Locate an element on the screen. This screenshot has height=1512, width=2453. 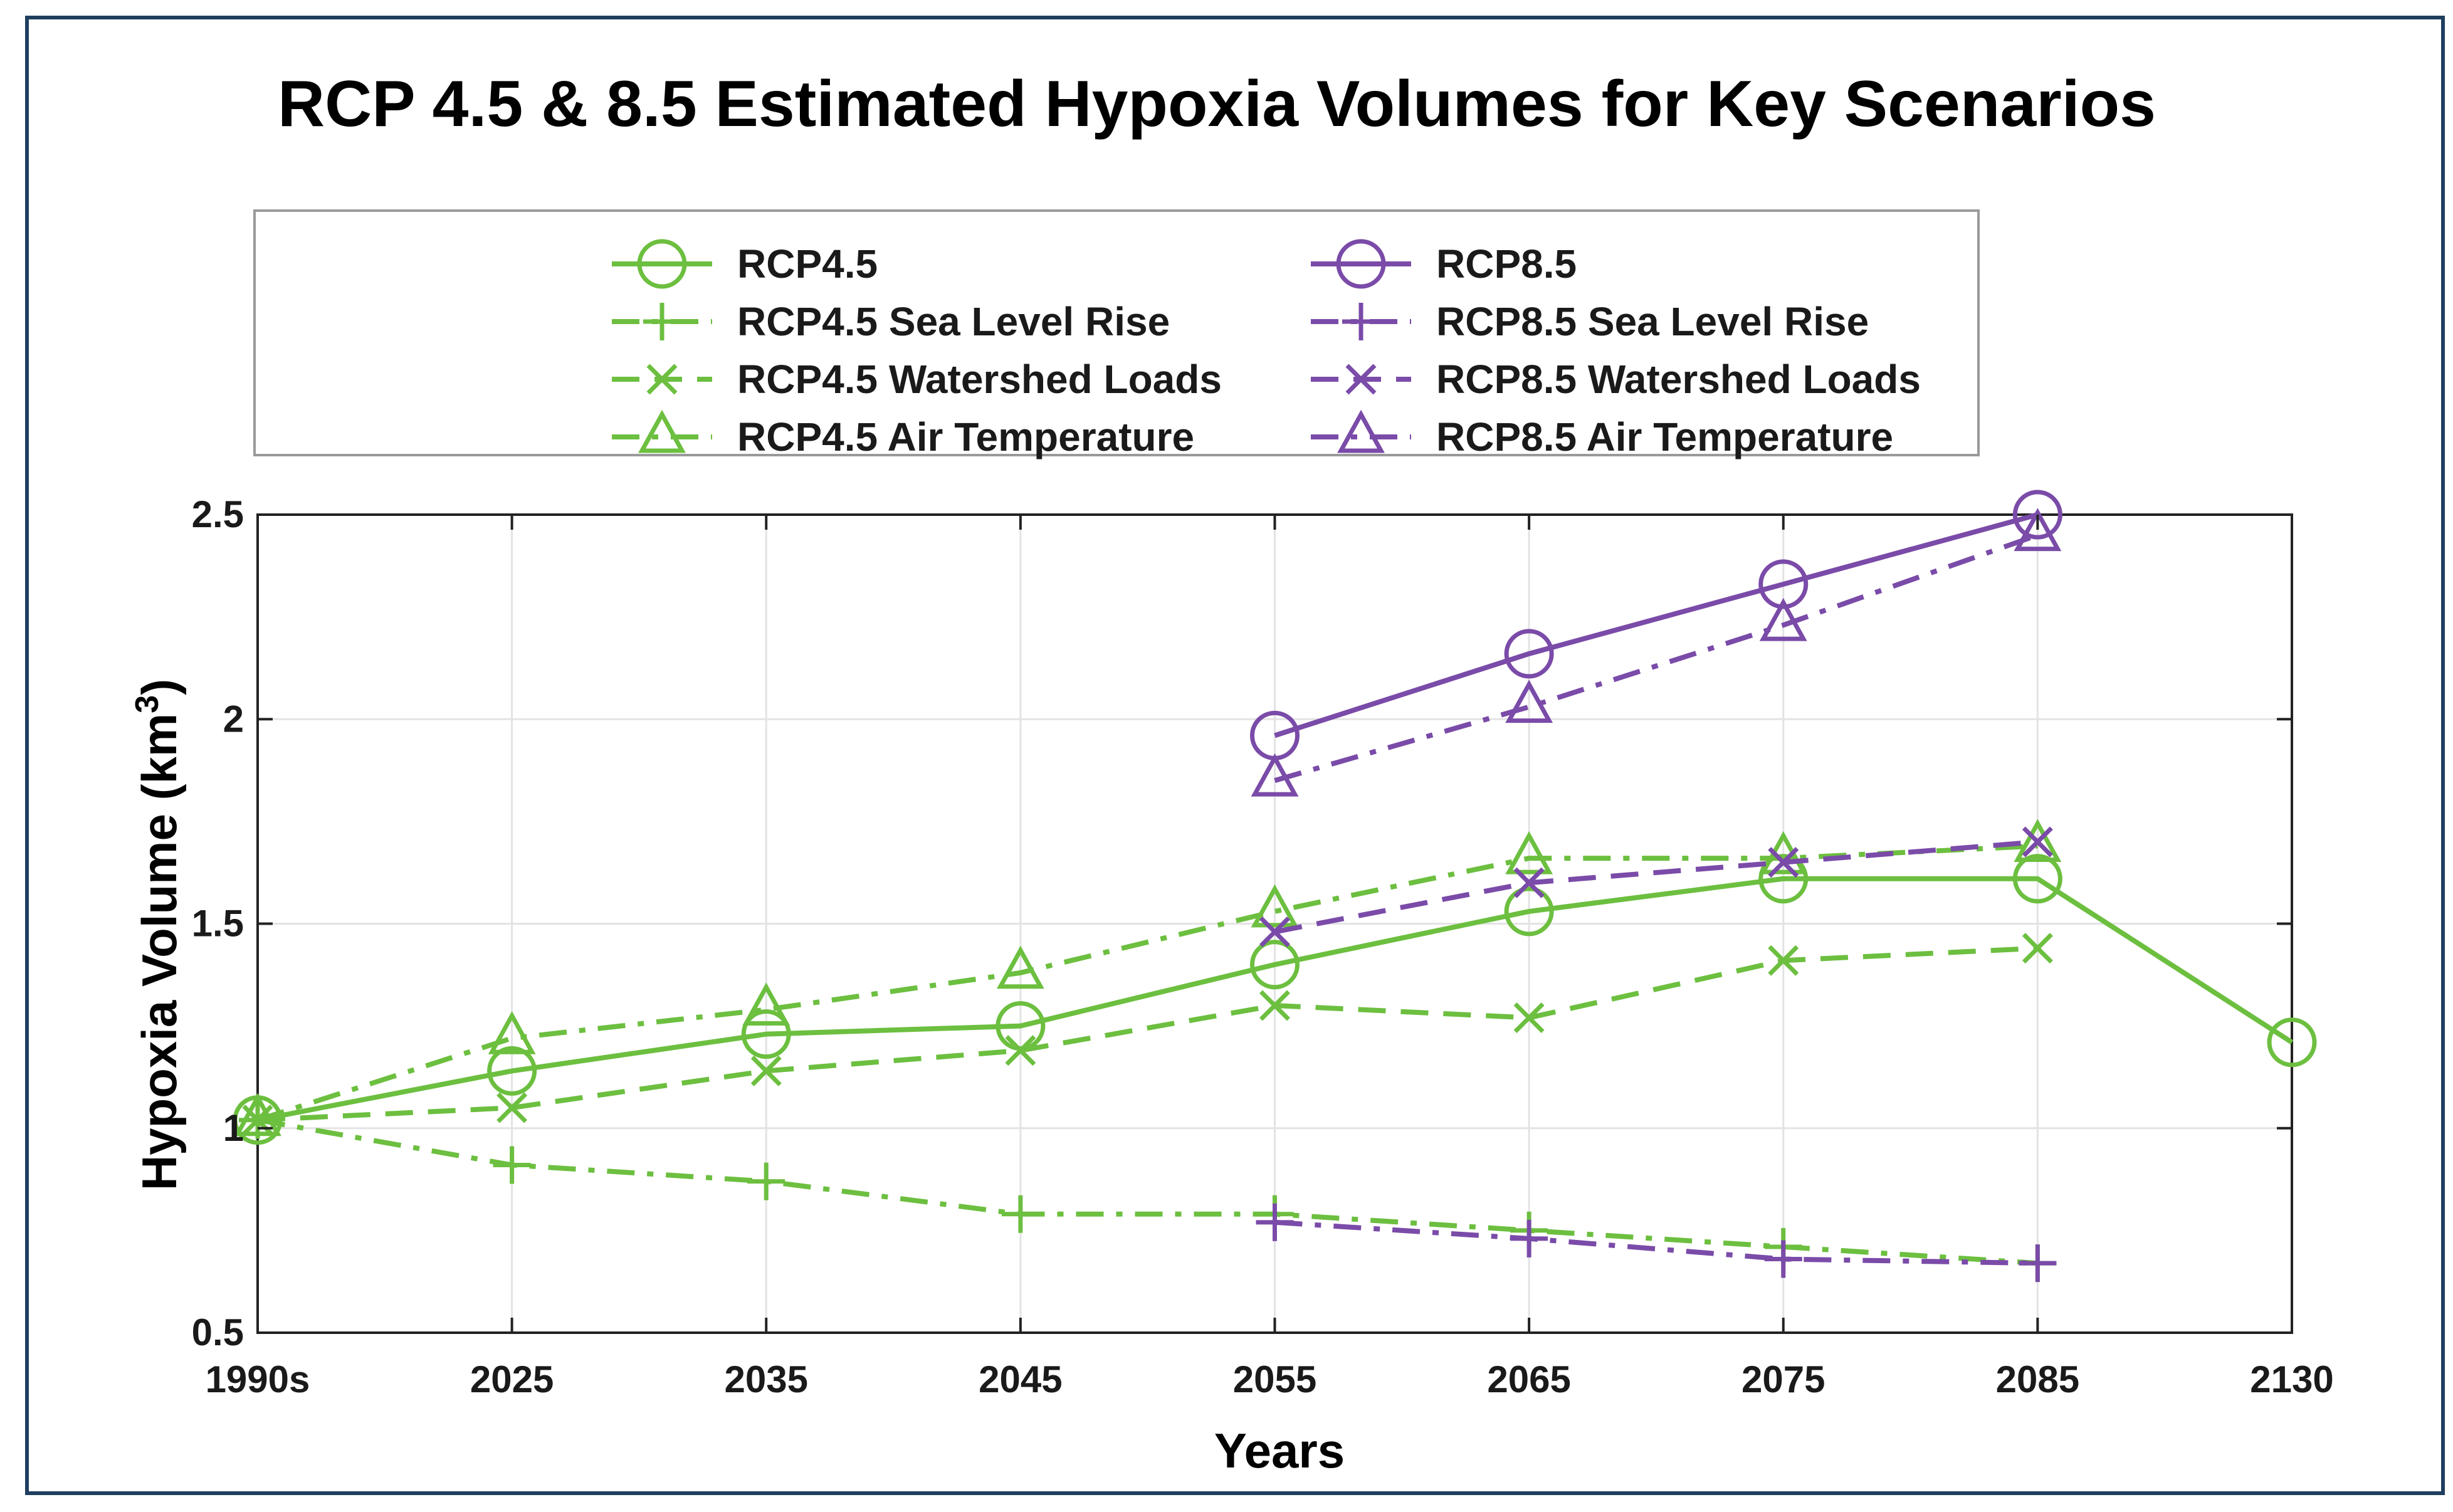
y-tick-label: 2 is located at coordinates (234, 719).